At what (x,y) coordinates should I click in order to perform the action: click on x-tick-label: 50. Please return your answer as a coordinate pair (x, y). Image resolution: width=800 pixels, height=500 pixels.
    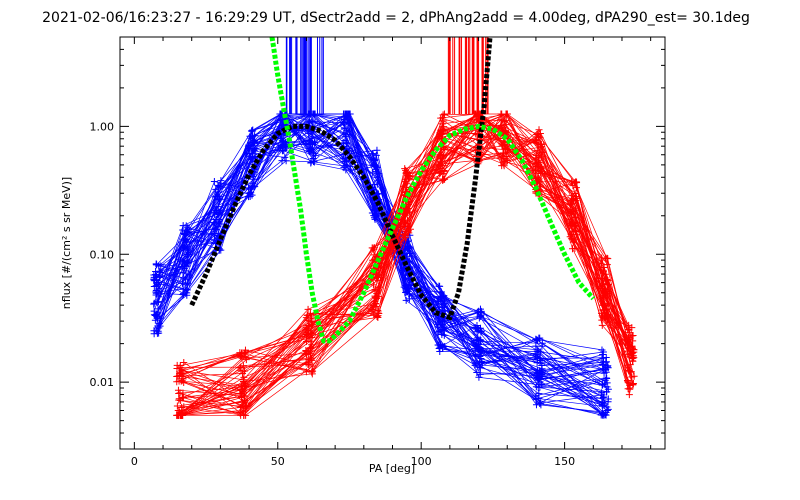
    Looking at the image, I should click on (278, 461).